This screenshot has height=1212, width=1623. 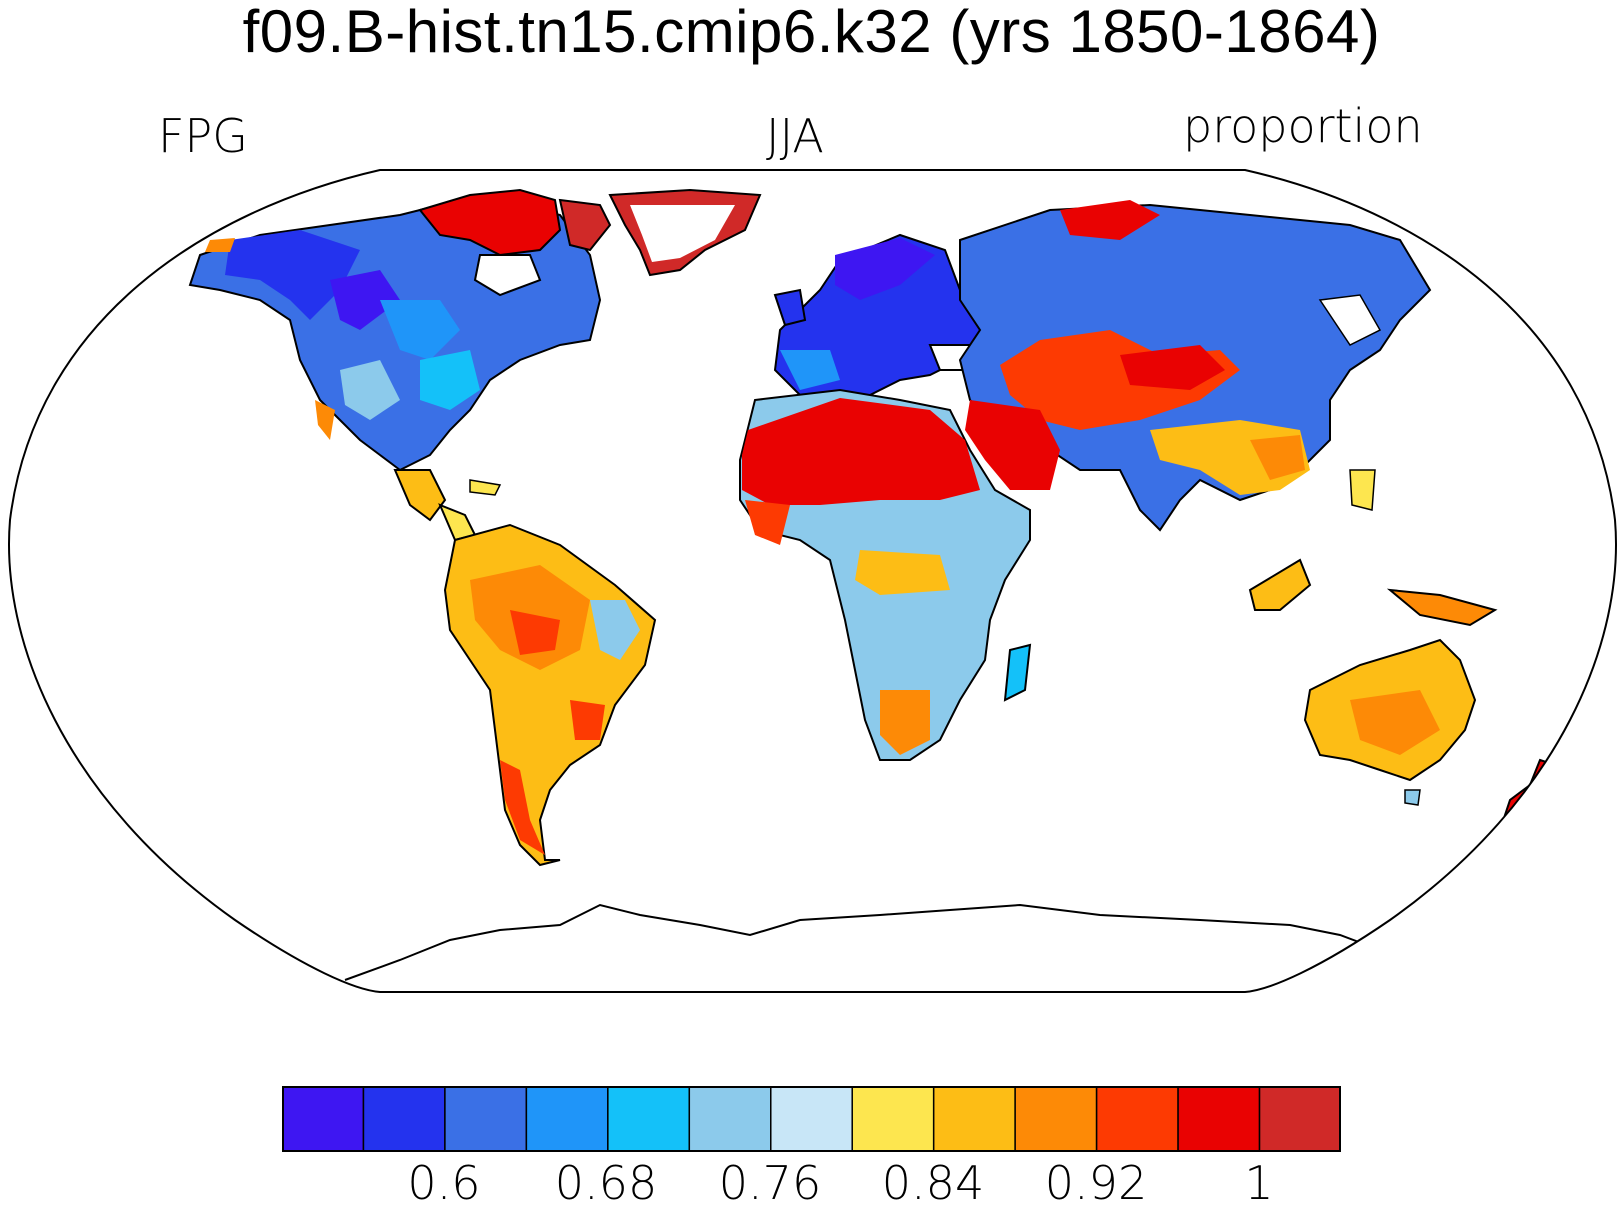 What do you see at coordinates (1259, 1183) in the screenshot?
I see `colorbar-tick-label: 1` at bounding box center [1259, 1183].